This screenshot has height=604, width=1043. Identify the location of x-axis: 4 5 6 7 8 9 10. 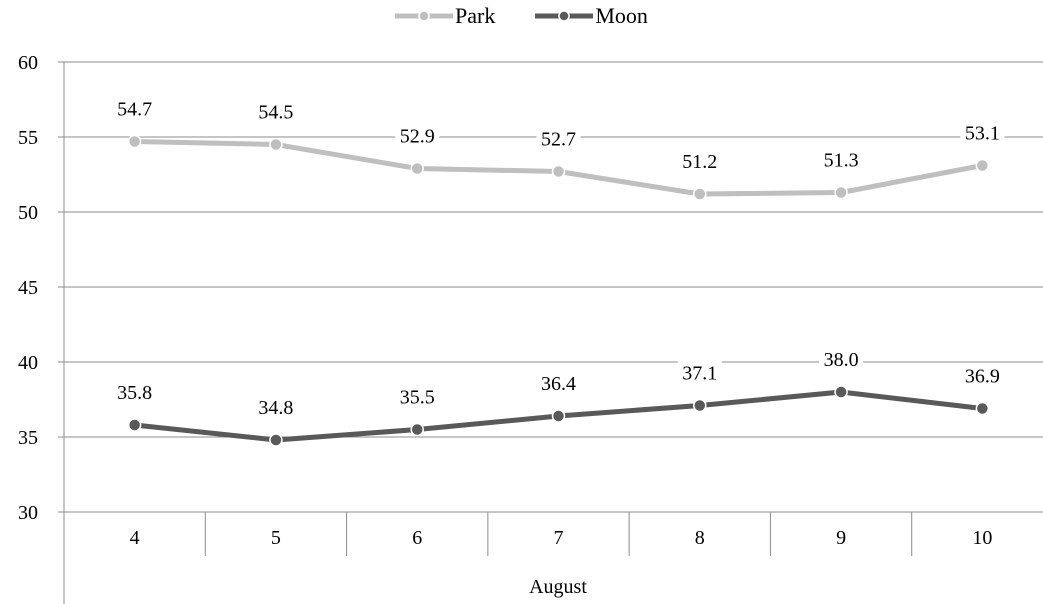
(561, 534).